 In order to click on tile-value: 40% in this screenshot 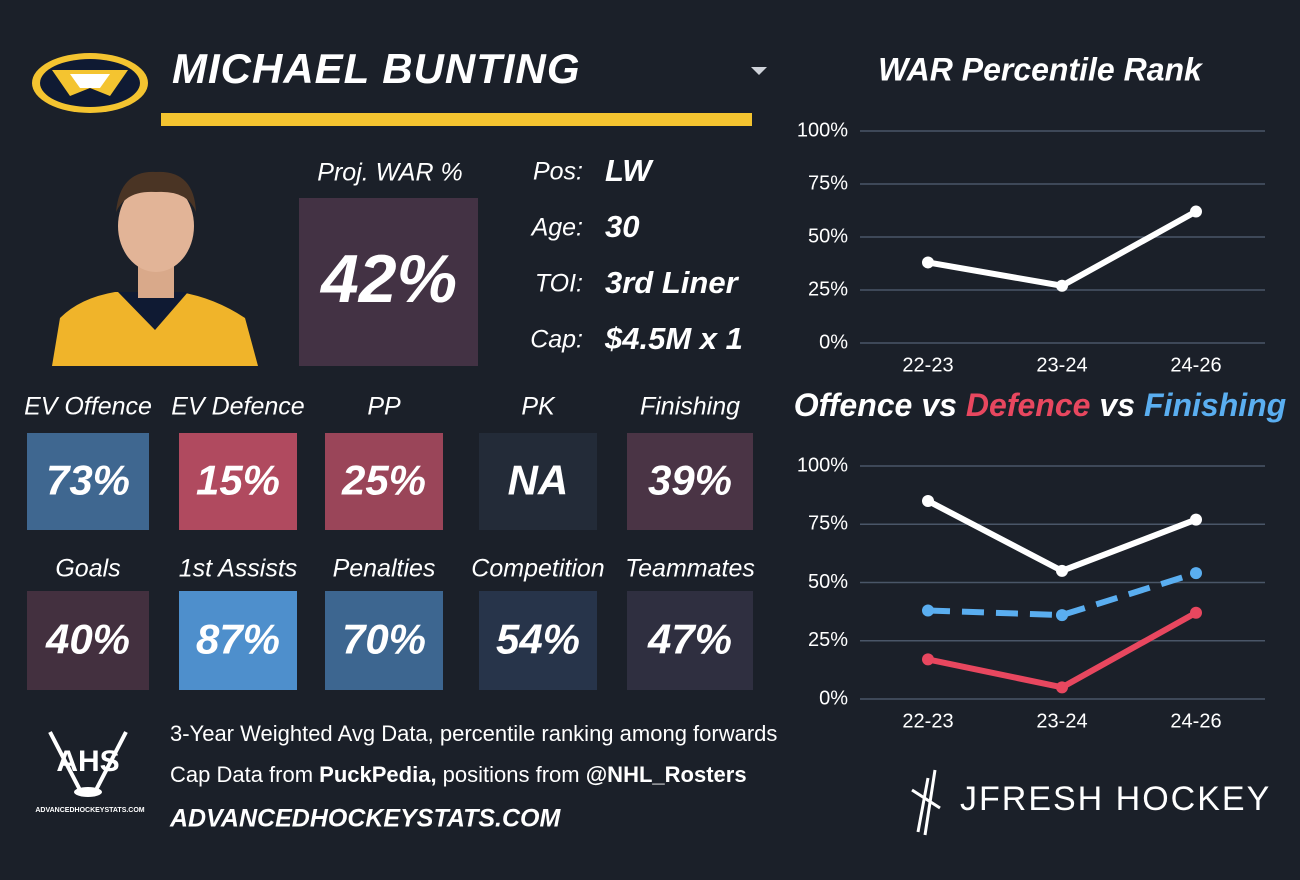, I will do `click(87, 639)`.